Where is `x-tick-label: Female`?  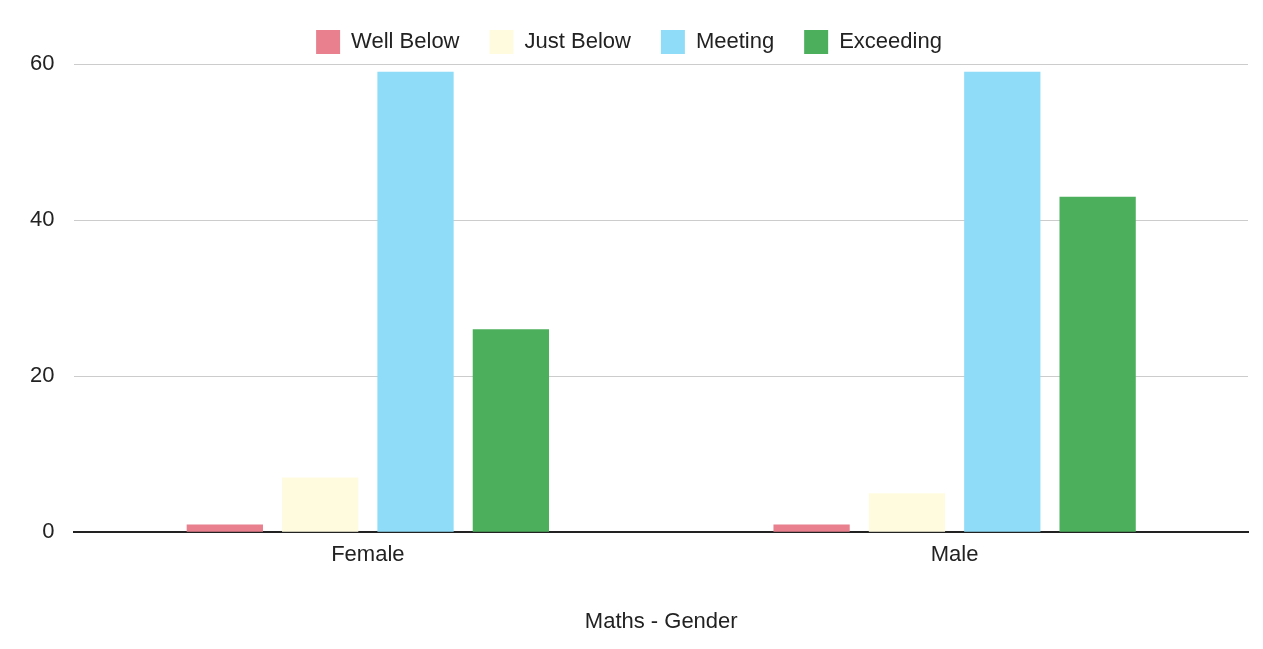 x-tick-label: Female is located at coordinates (368, 554).